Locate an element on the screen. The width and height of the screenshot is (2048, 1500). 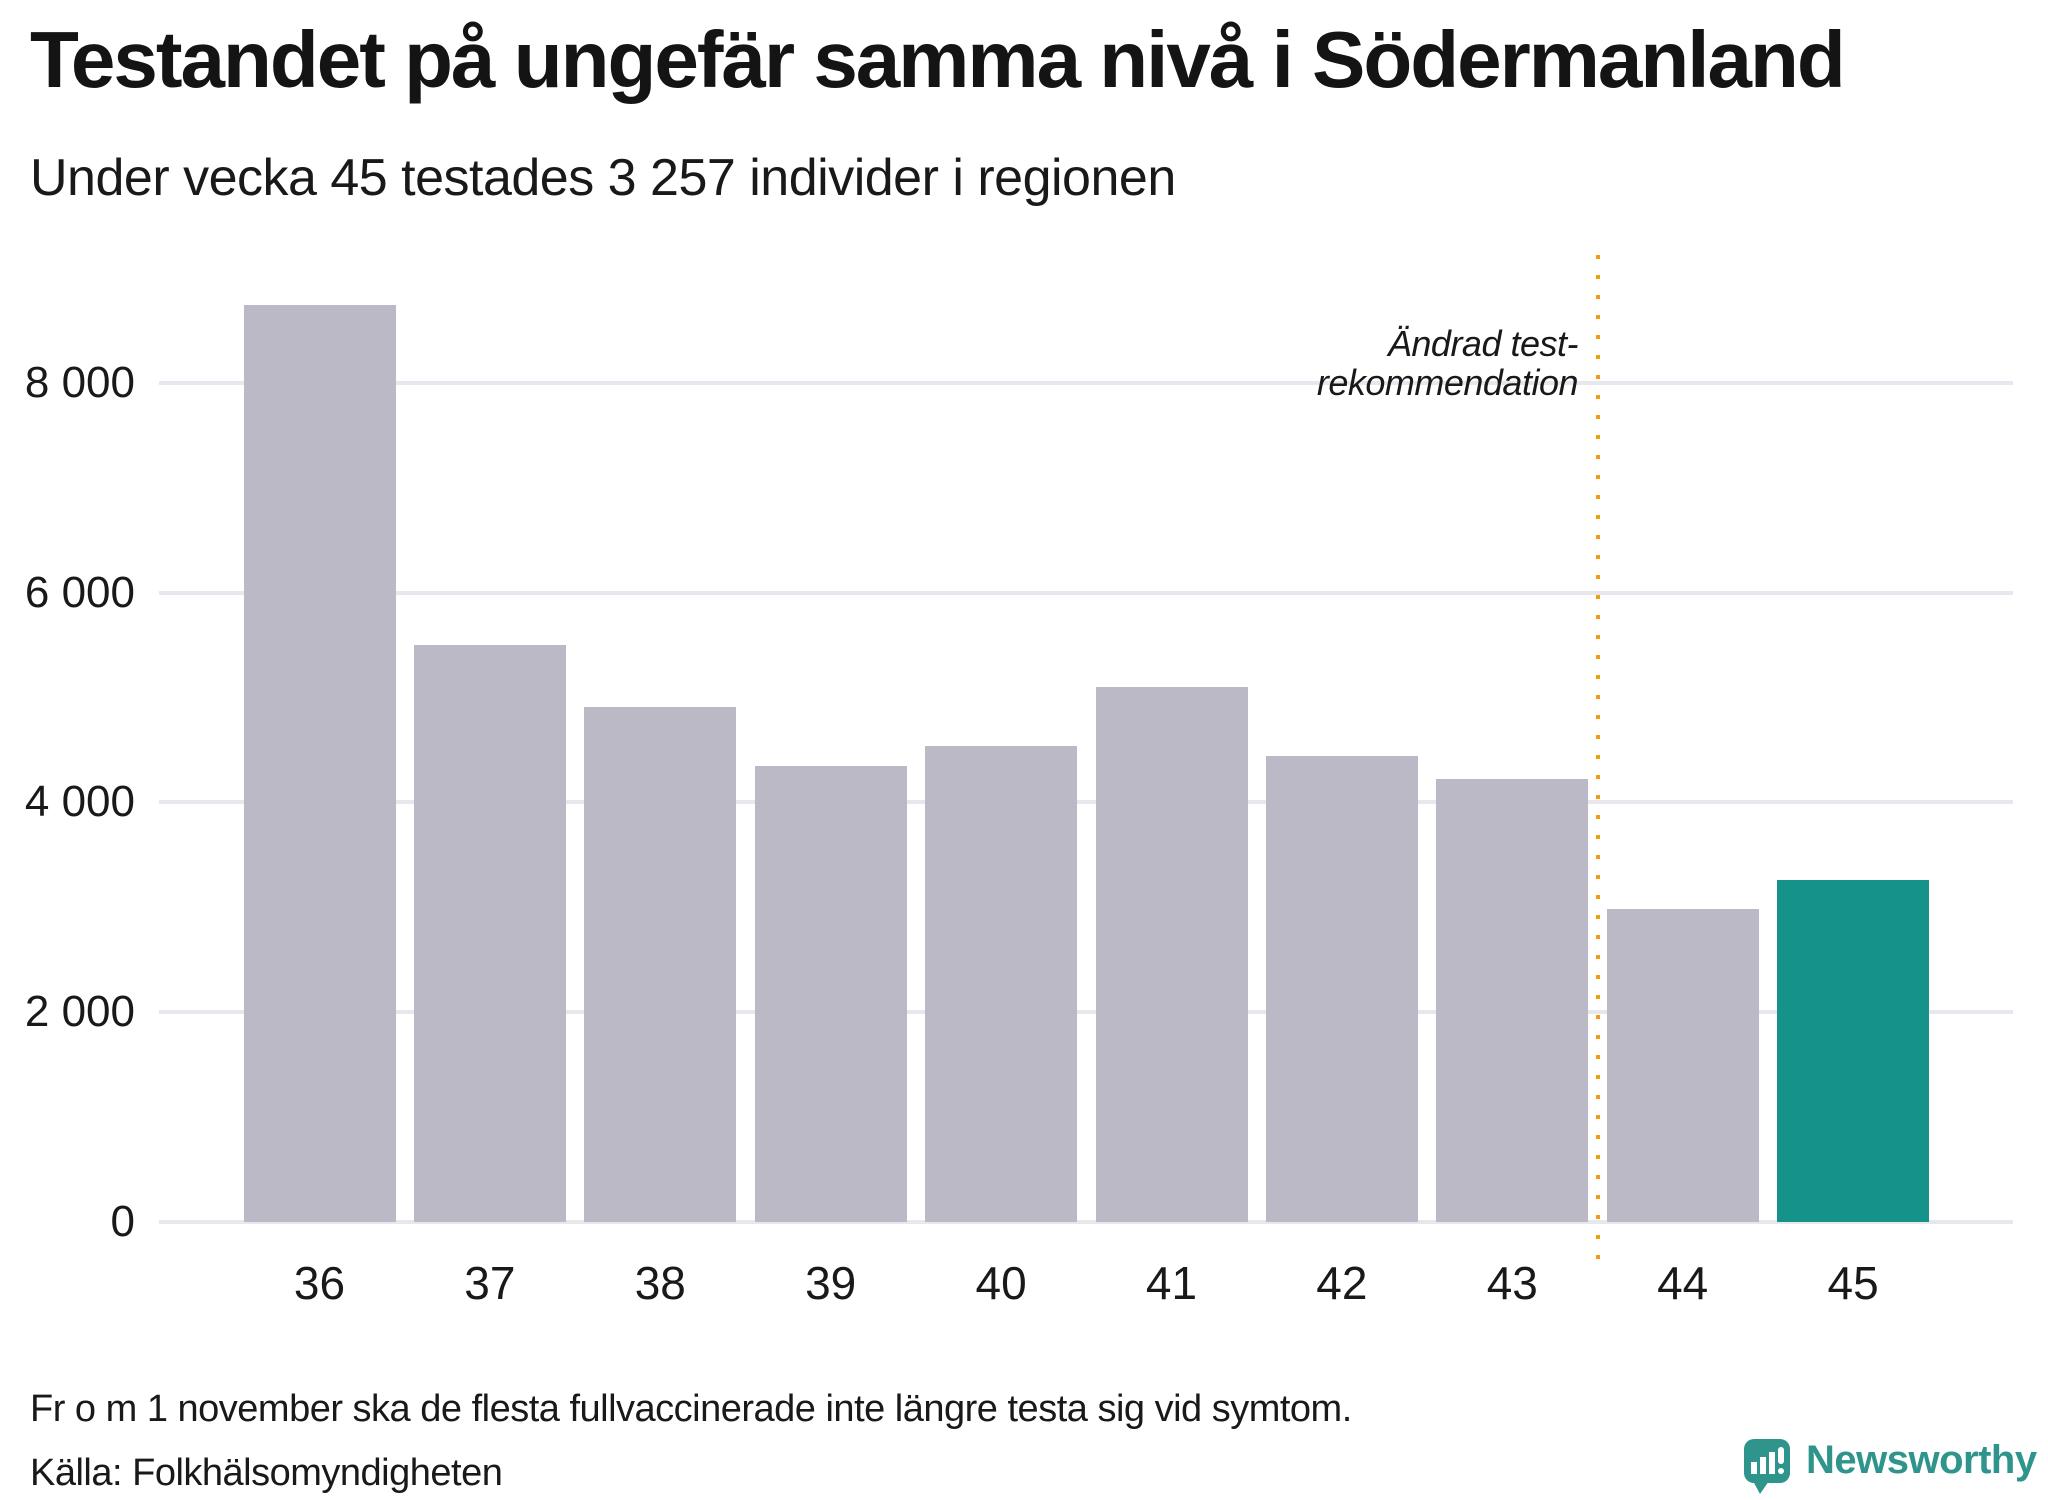
x-tick-label: 42 is located at coordinates (1342, 1283).